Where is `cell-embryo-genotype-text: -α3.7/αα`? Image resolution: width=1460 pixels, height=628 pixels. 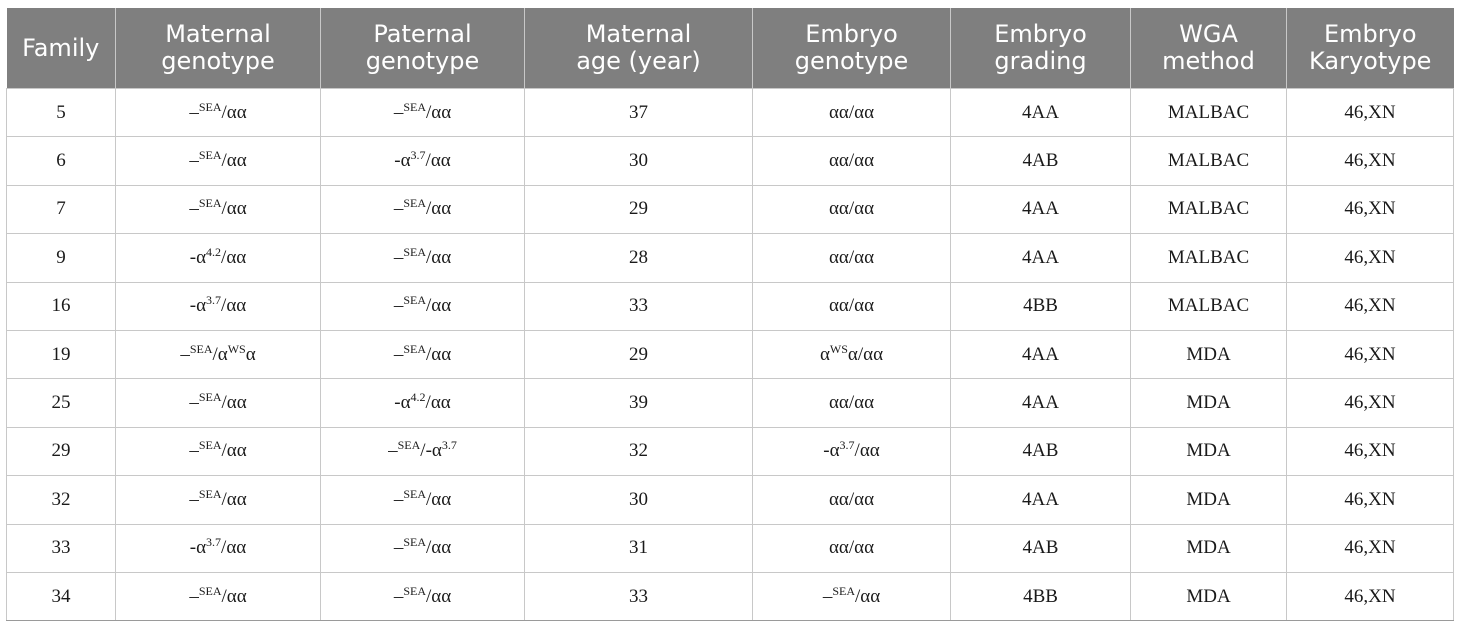 cell-embryo-genotype-text: -α3.7/αα is located at coordinates (851, 450).